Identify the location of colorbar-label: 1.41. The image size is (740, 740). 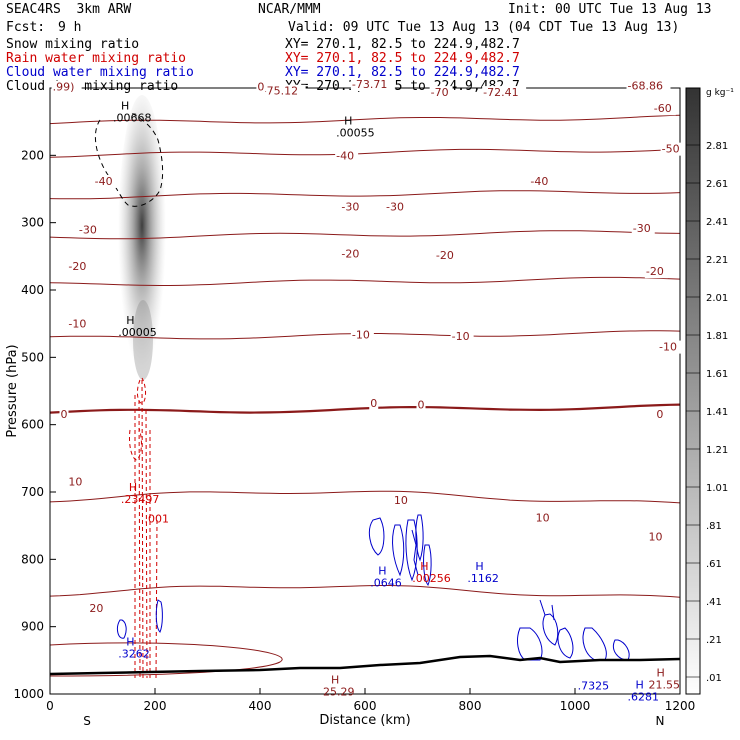
(717, 412).